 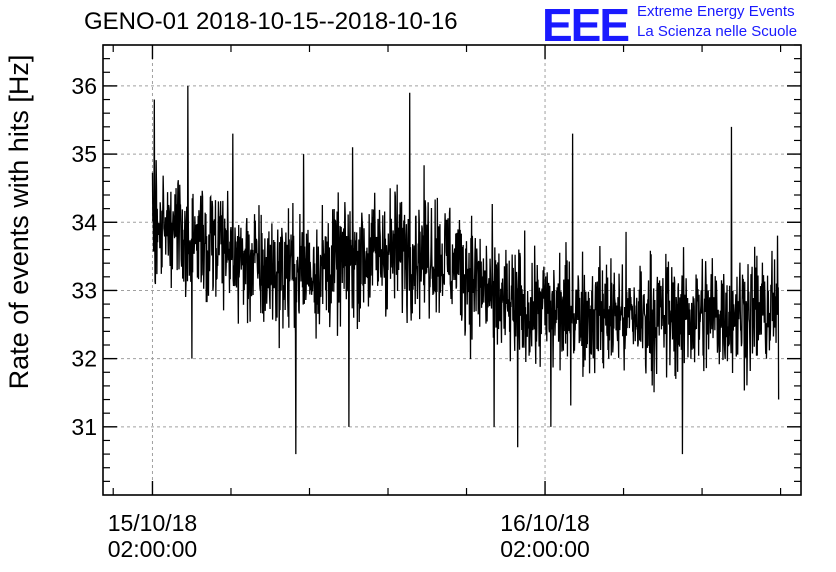 I want to click on y-tick-label: 32, so click(x=84, y=359).